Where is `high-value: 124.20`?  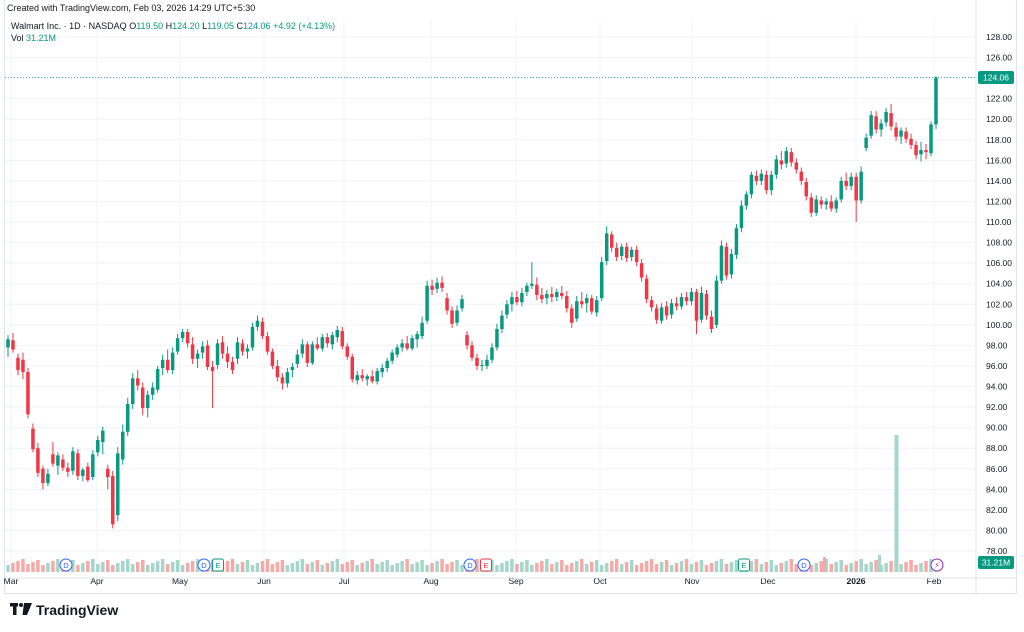 high-value: 124.20 is located at coordinates (186, 26).